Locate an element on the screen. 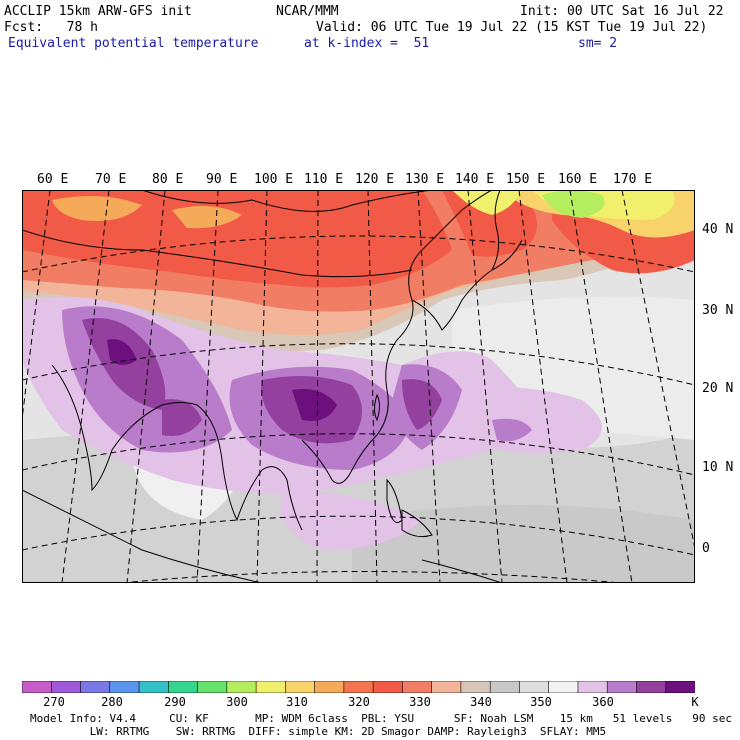  lat-label: 30 N is located at coordinates (718, 310).